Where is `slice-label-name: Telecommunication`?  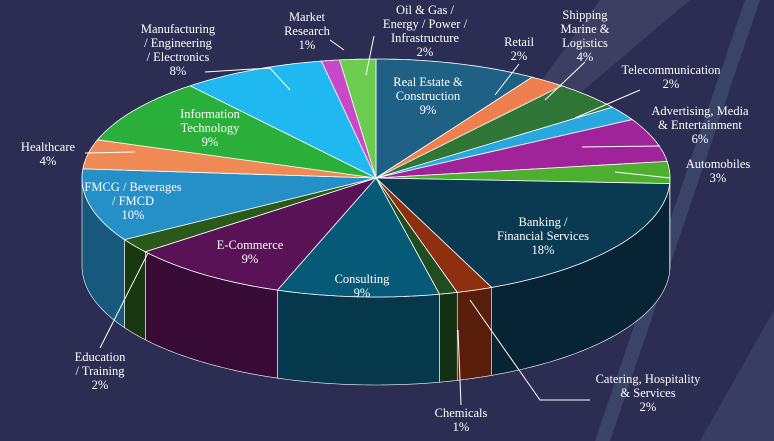 slice-label-name: Telecommunication is located at coordinates (671, 70).